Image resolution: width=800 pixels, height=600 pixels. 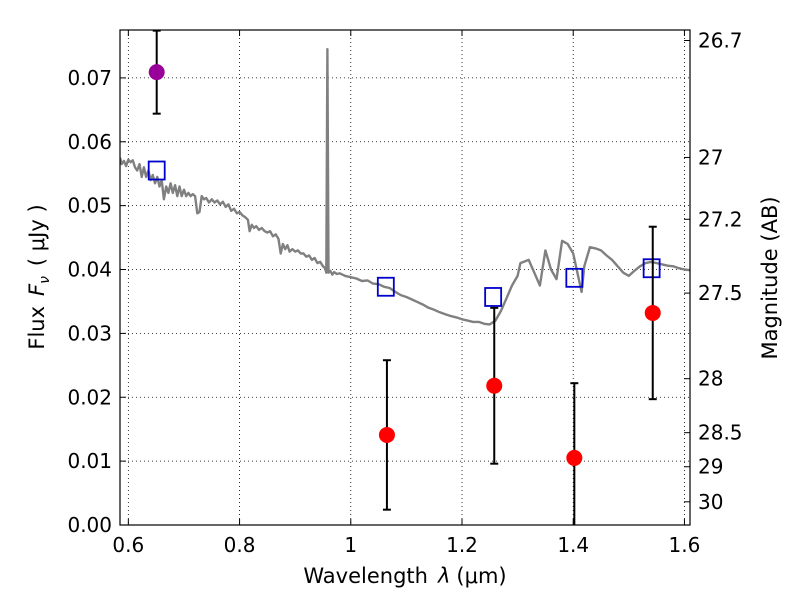 What do you see at coordinates (720, 40) in the screenshot?
I see `mag-tick-label: 26.7` at bounding box center [720, 40].